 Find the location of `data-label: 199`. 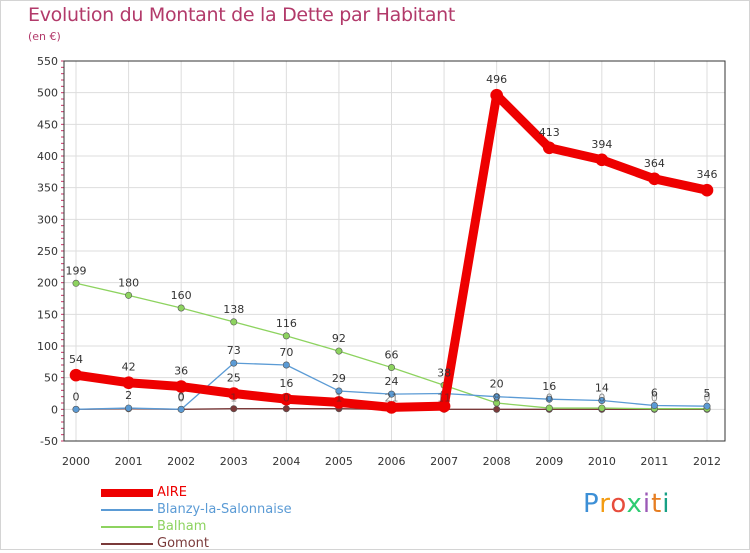

data-label: 199 is located at coordinates (76, 270).